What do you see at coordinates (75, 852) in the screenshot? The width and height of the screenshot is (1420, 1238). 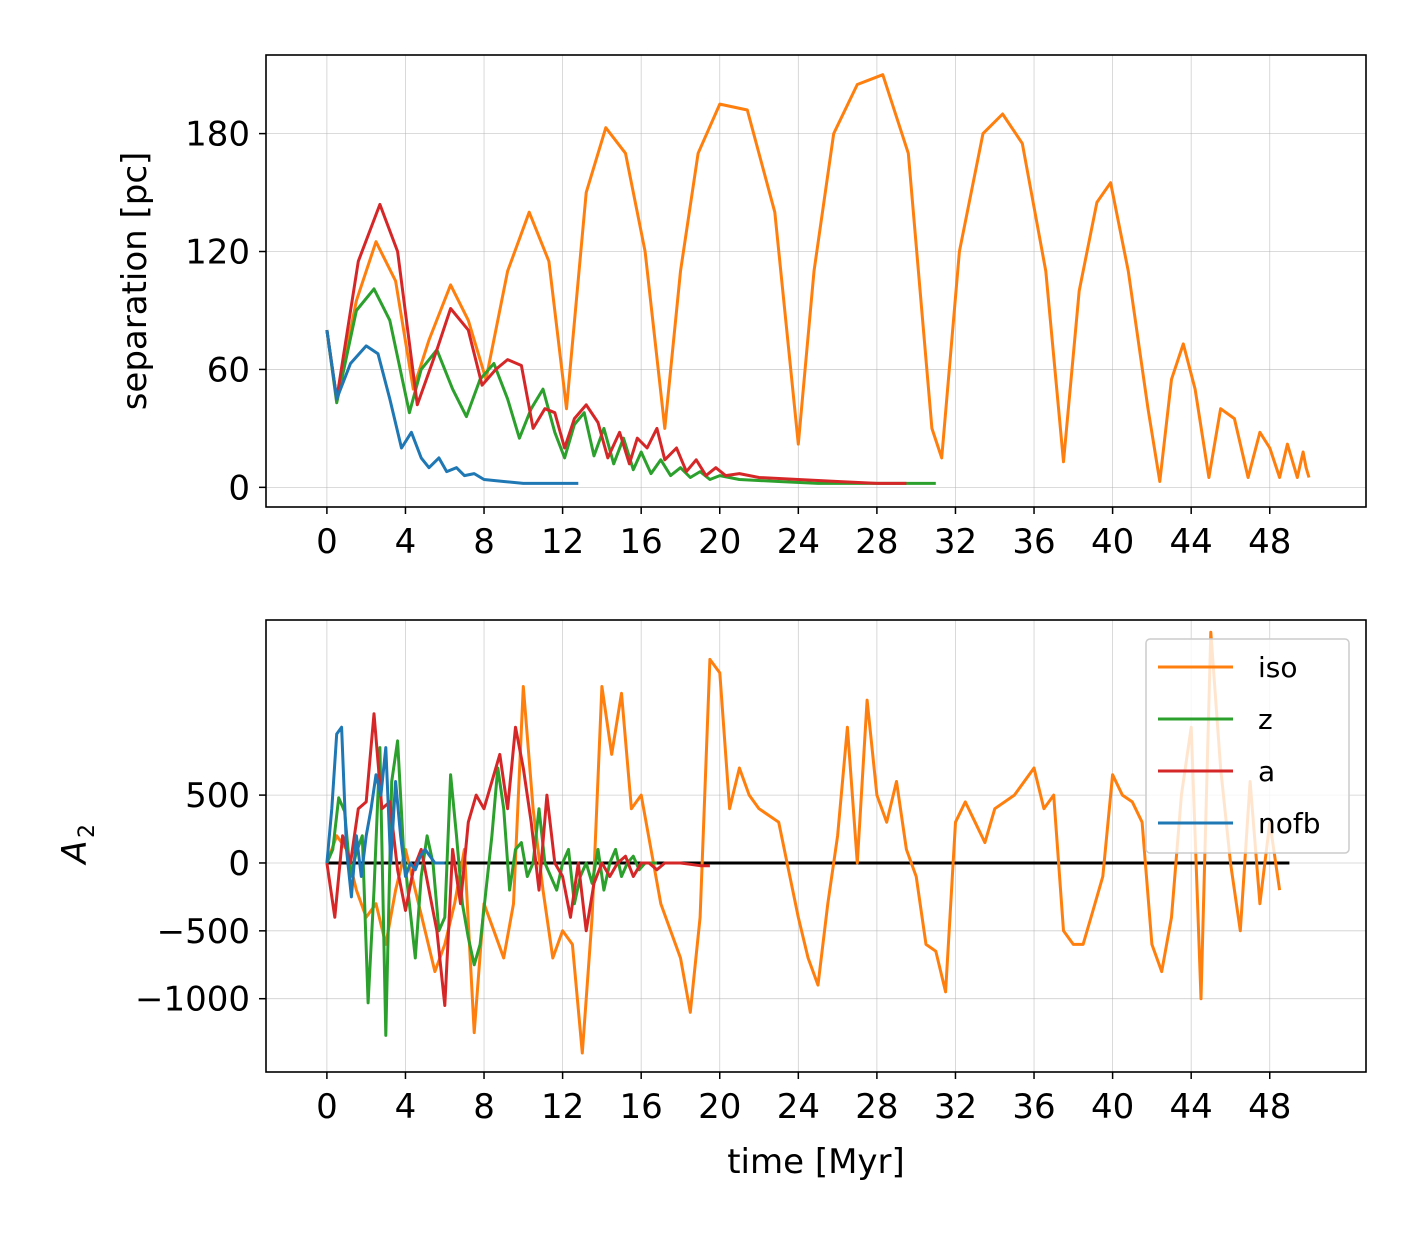 I see `bottom-y-axis-label-main: A` at bounding box center [75, 852].